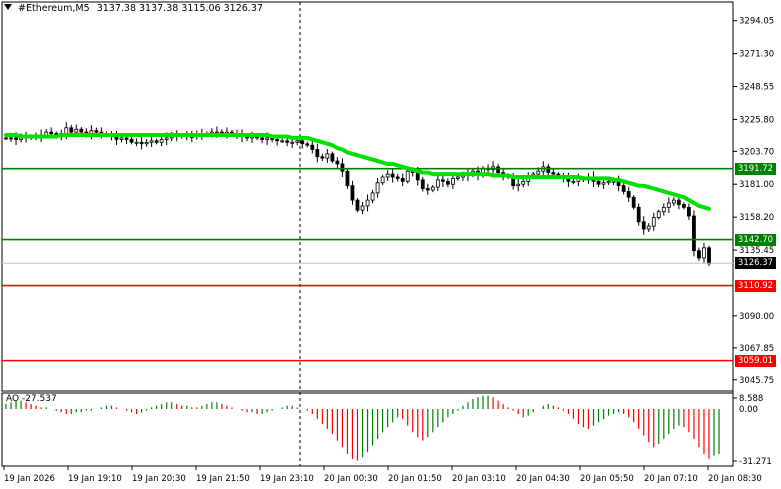  What do you see at coordinates (756, 88) in the screenshot?
I see `price-tick-label: 3248.55` at bounding box center [756, 88].